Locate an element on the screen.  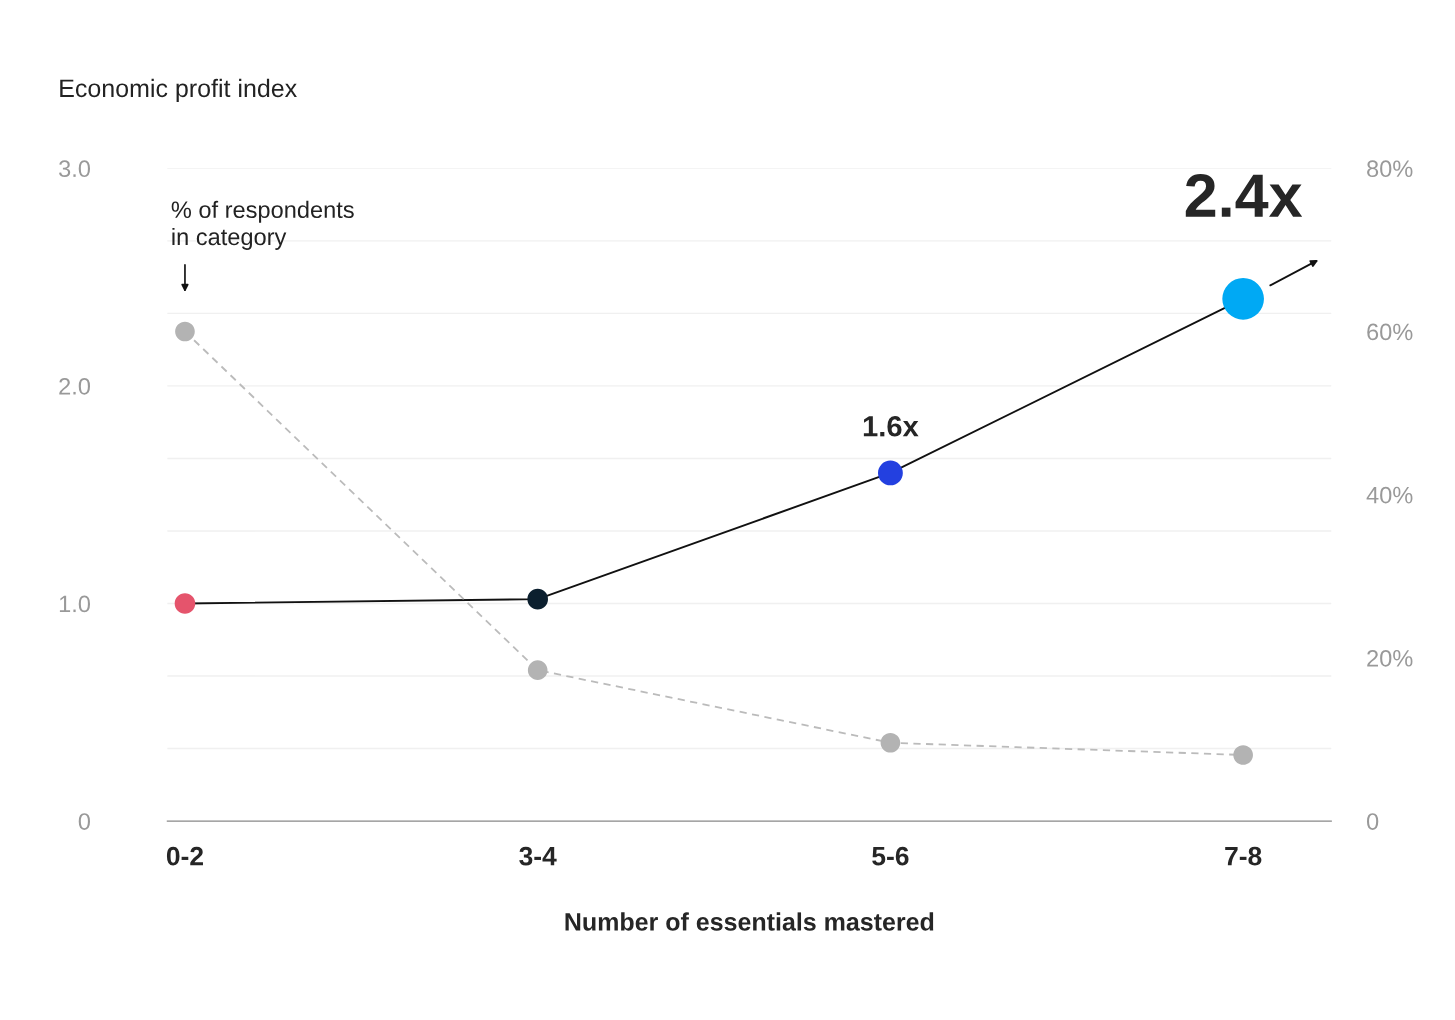
annotation: 1.6x is located at coordinates (891, 426).